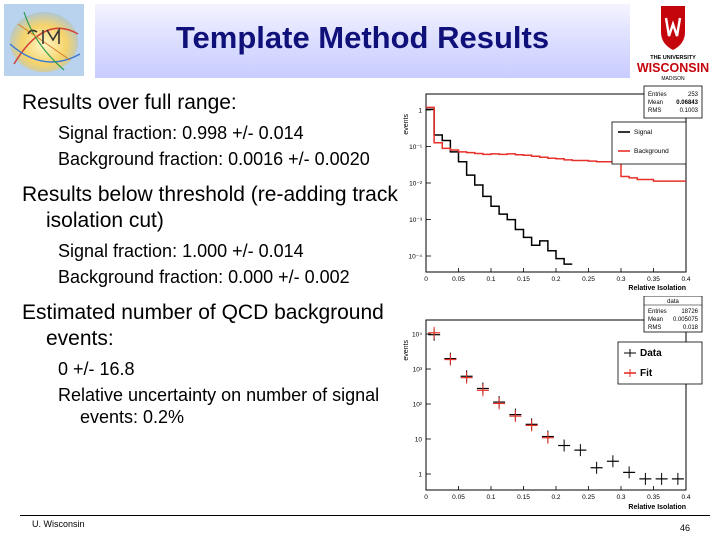 The image size is (720, 540). I want to click on legend-label: Background, so click(651, 151).